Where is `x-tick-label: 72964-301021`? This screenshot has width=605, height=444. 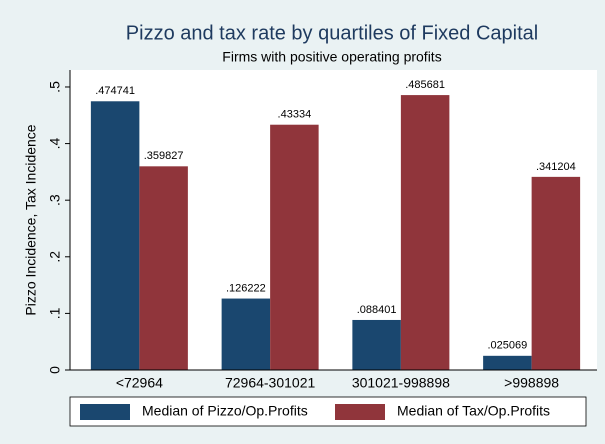 x-tick-label: 72964-301021 is located at coordinates (270, 383).